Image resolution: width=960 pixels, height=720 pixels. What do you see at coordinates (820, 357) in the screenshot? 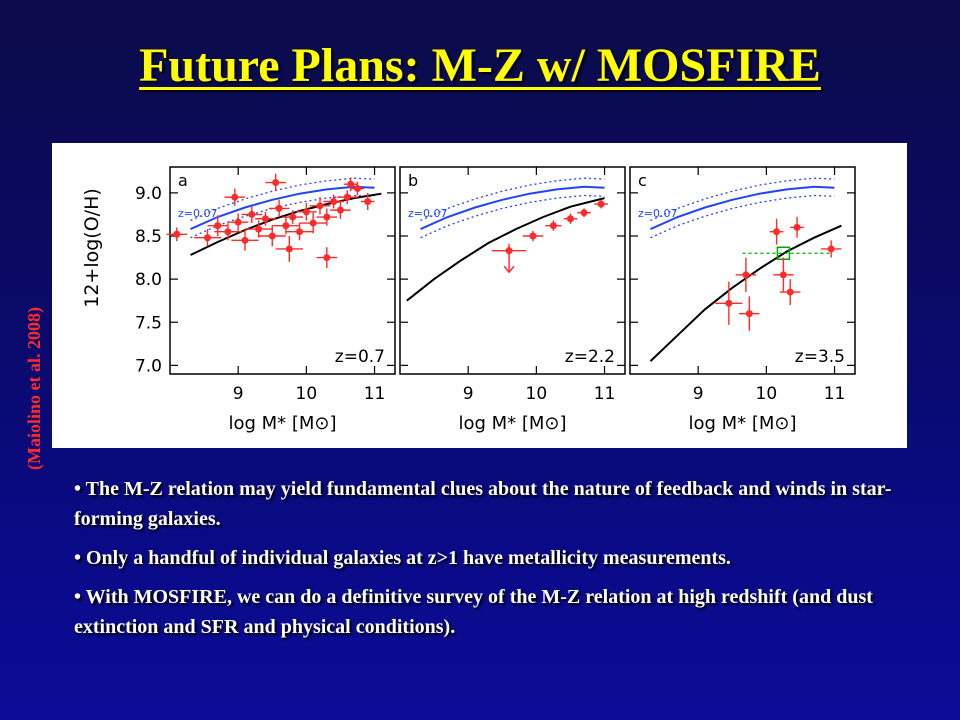
I see `panel-redshift-label: z=3.5` at bounding box center [820, 357].